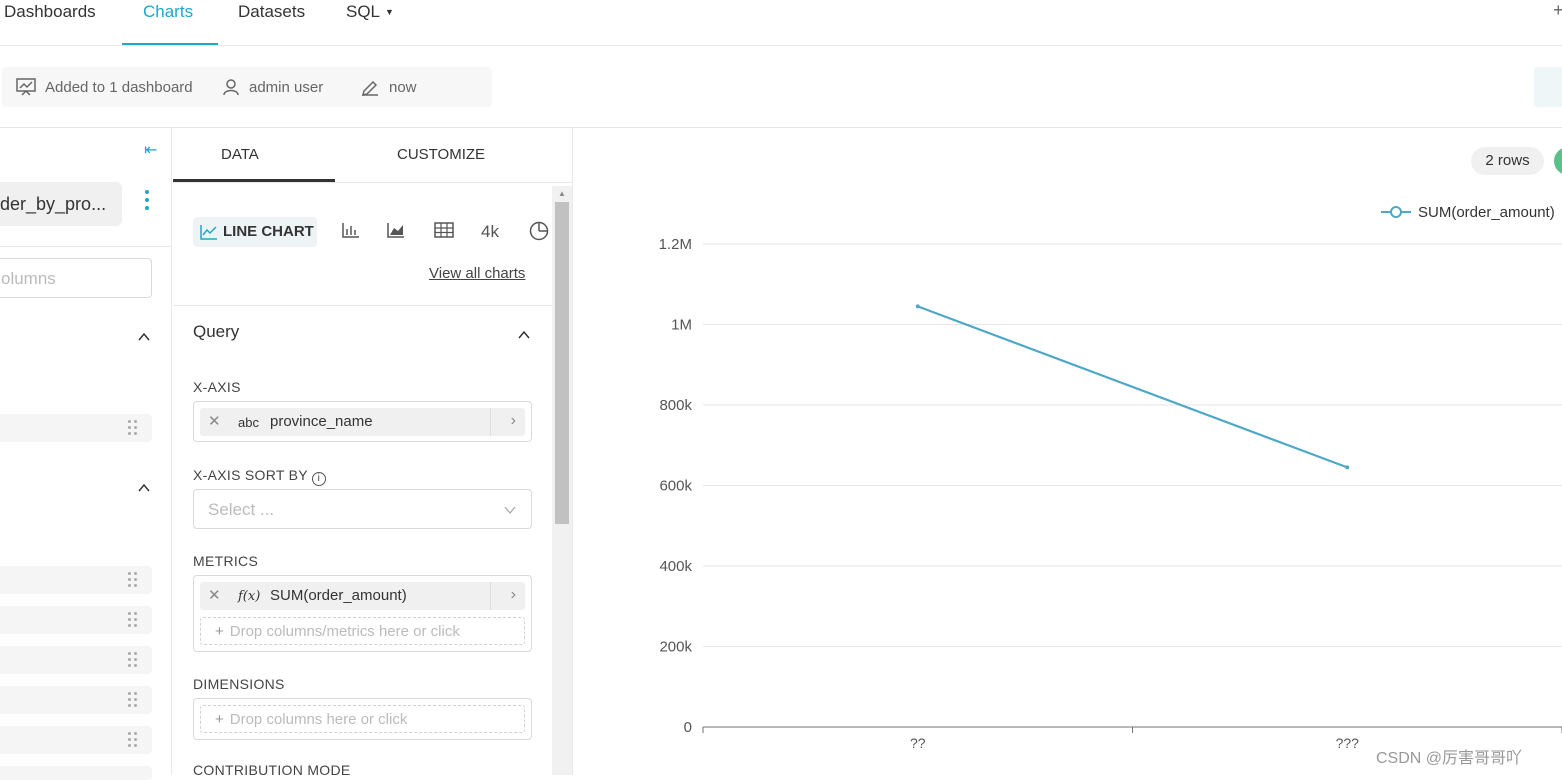 This screenshot has height=780, width=1562. Describe the element at coordinates (490, 422) in the screenshot. I see `pill-divider` at that location.